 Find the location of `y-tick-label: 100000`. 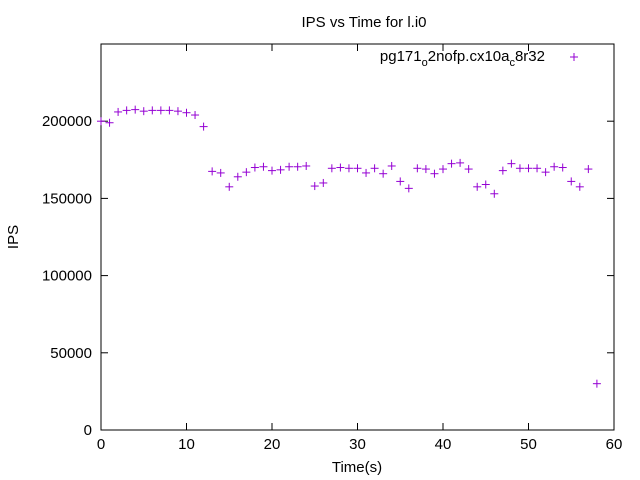

y-tick-label: 100000 is located at coordinates (67, 276).